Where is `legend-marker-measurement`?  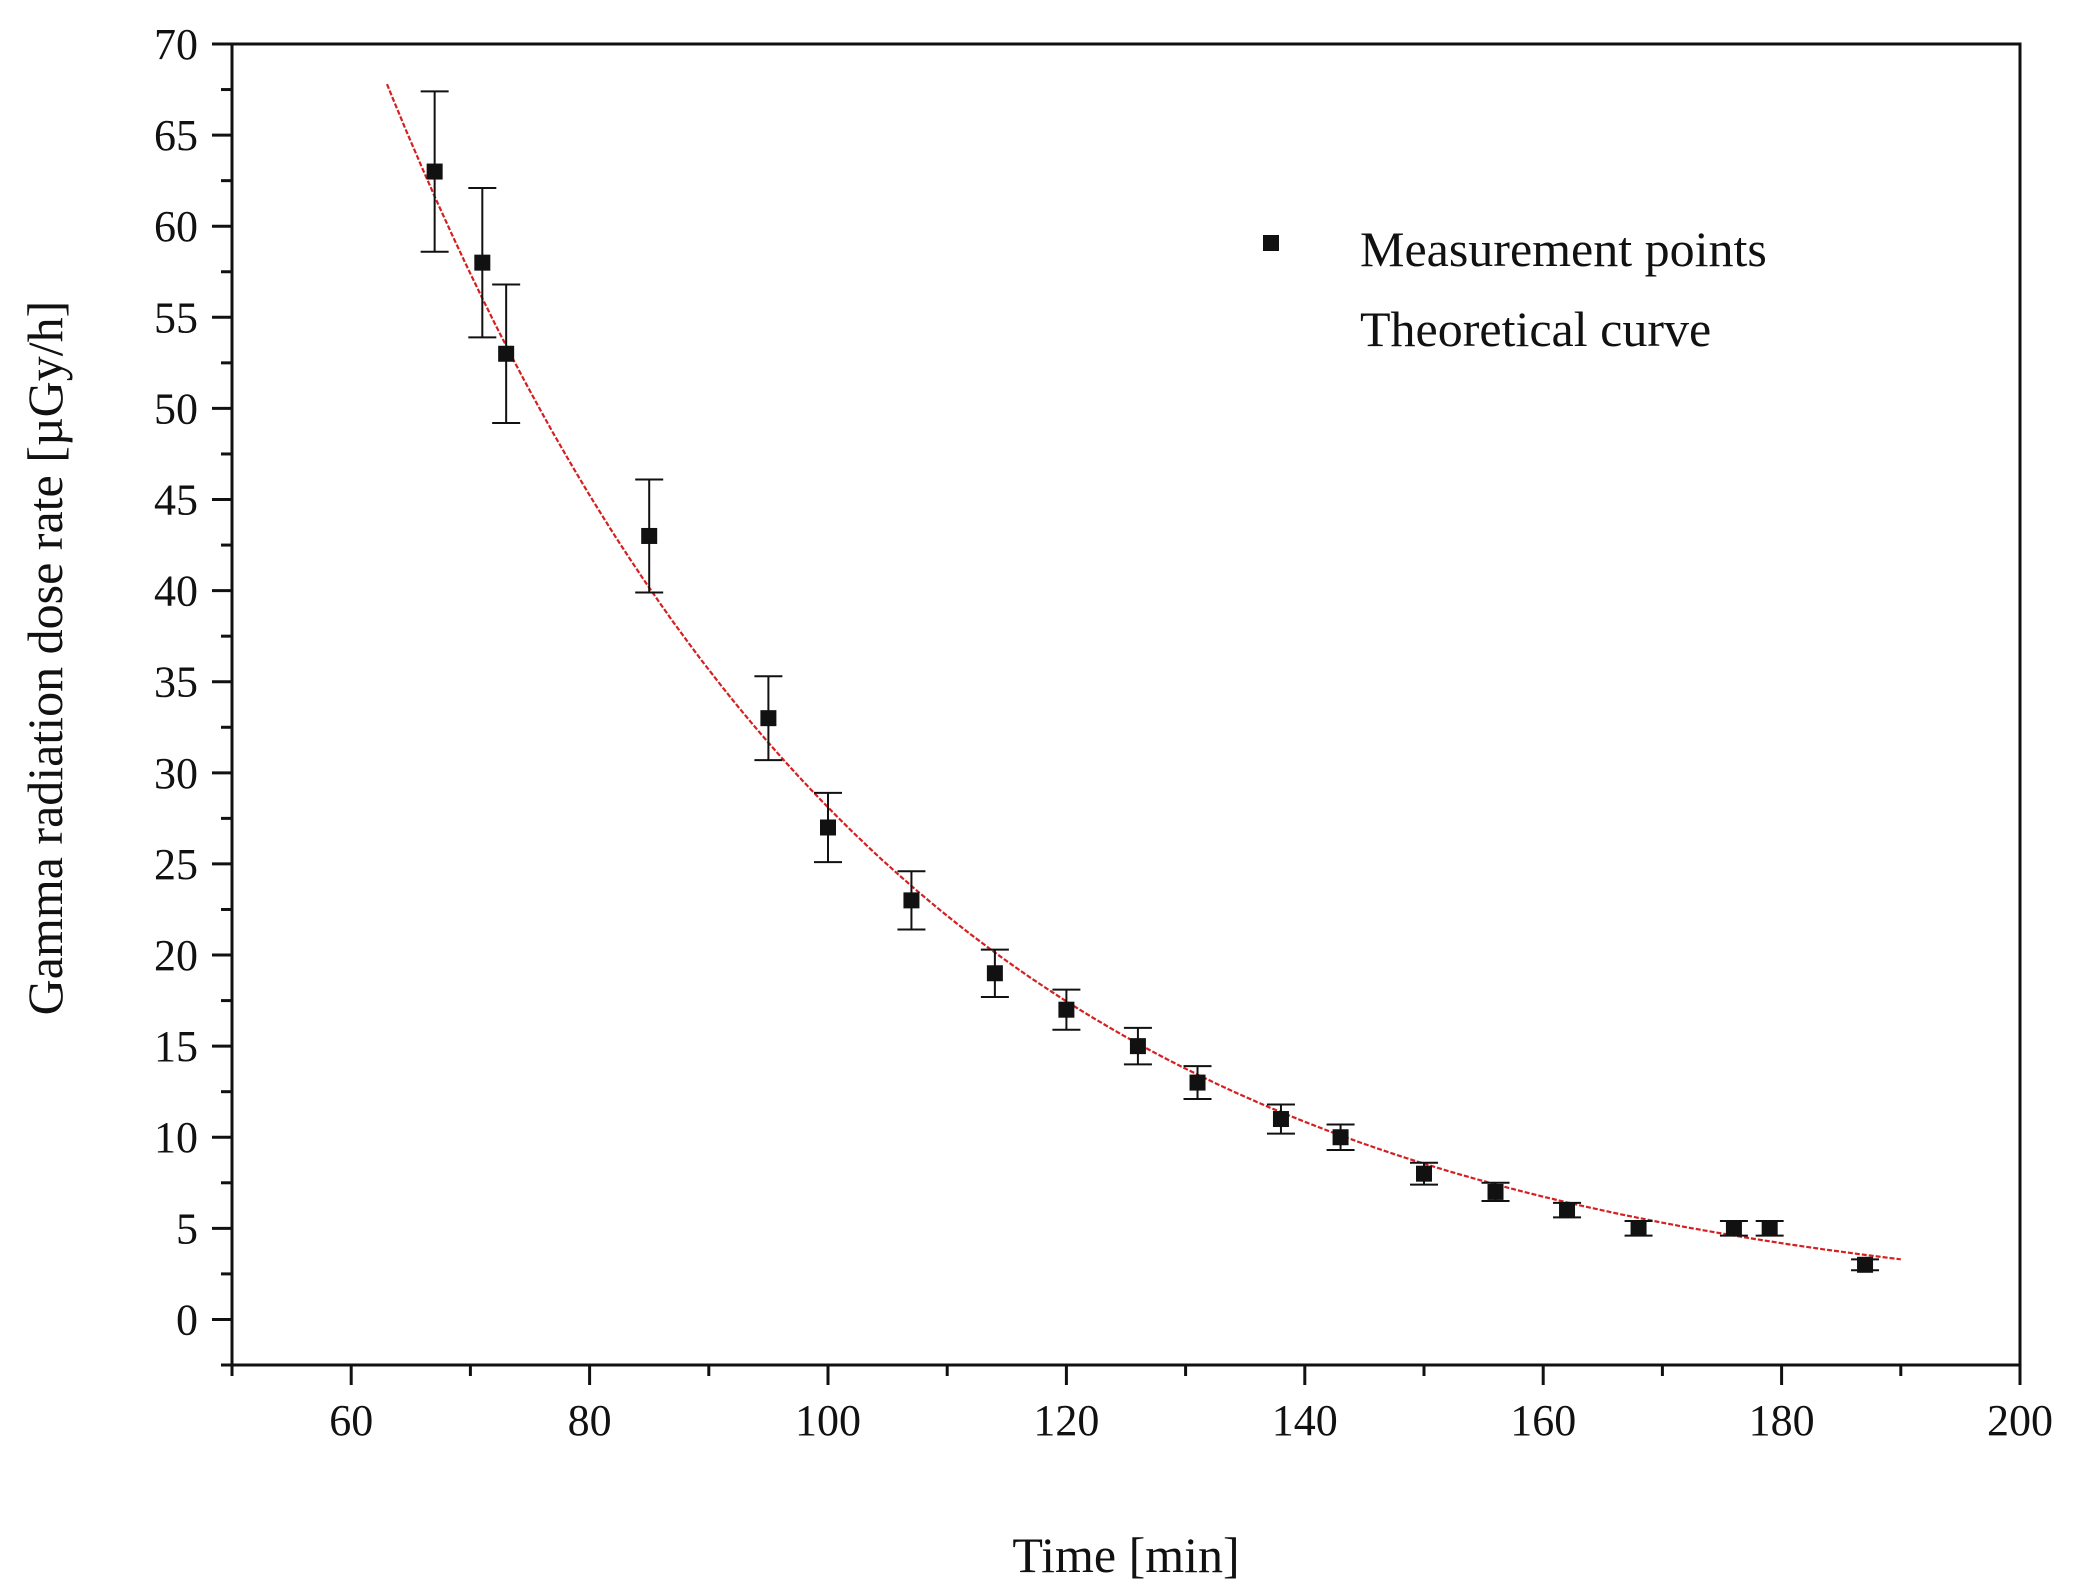 legend-marker-measurement is located at coordinates (1271, 243).